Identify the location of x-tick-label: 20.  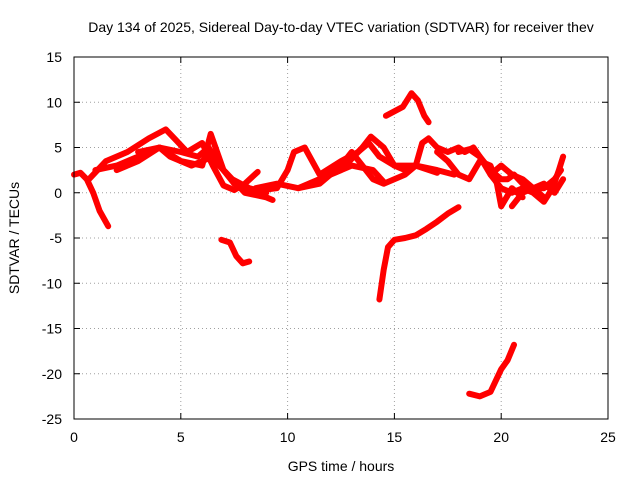
(501, 437).